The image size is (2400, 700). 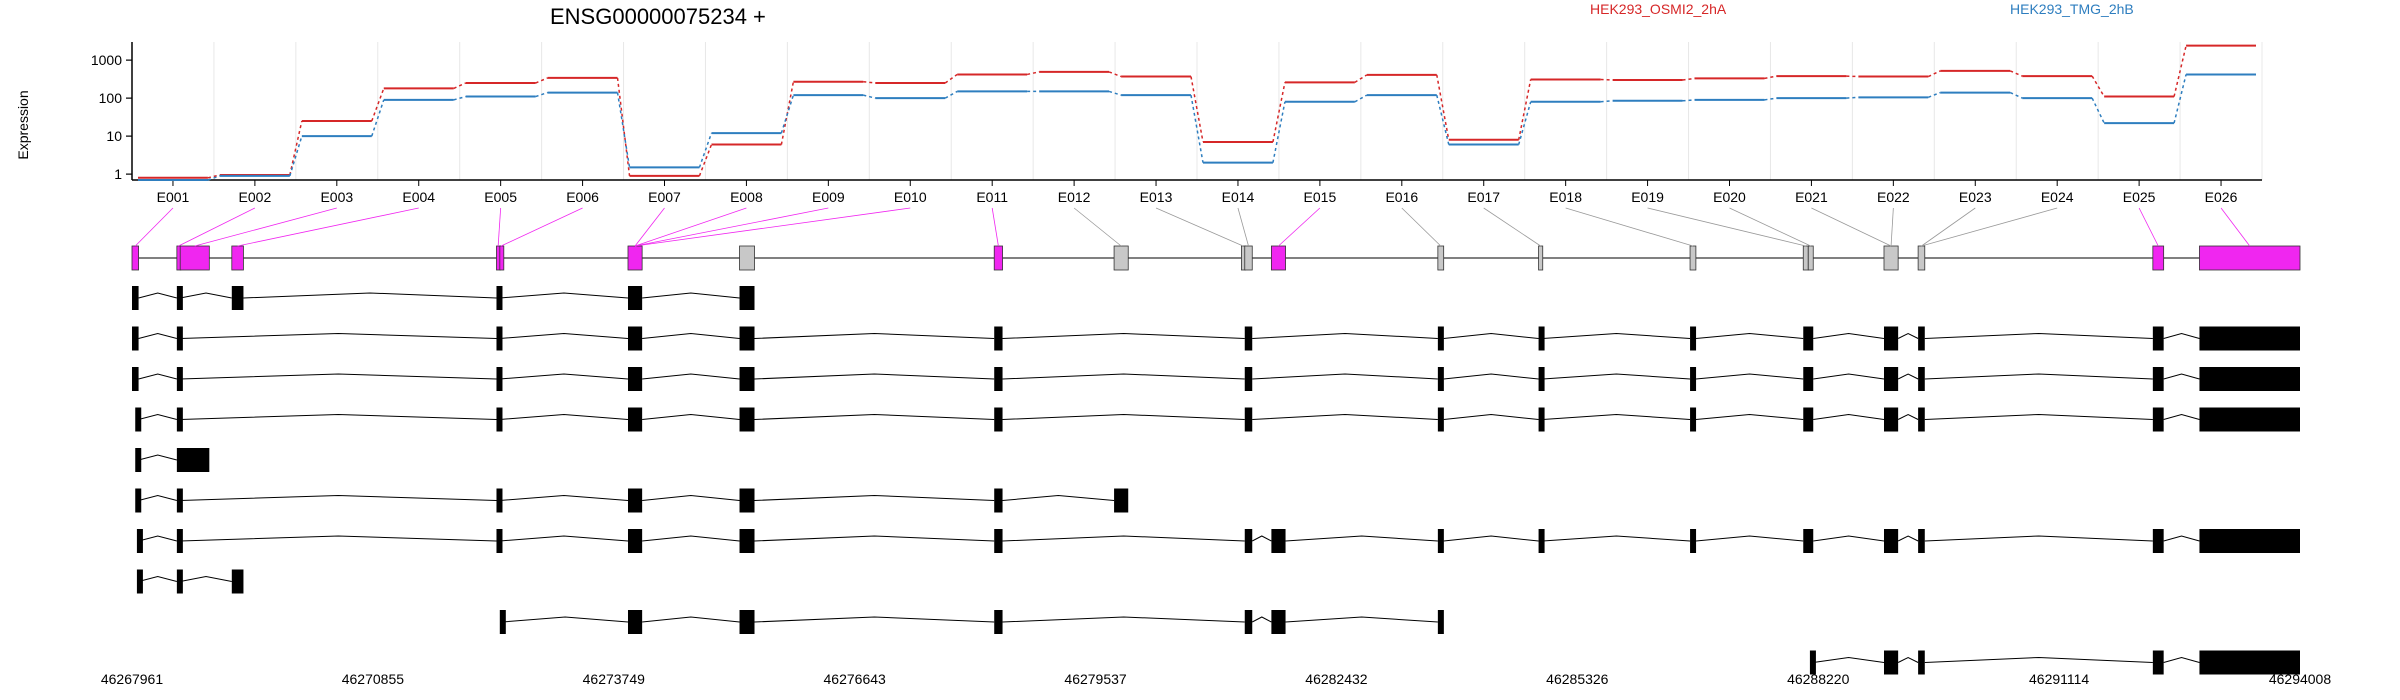 What do you see at coordinates (2057, 197) in the screenshot?
I see `x-tick-label: E024` at bounding box center [2057, 197].